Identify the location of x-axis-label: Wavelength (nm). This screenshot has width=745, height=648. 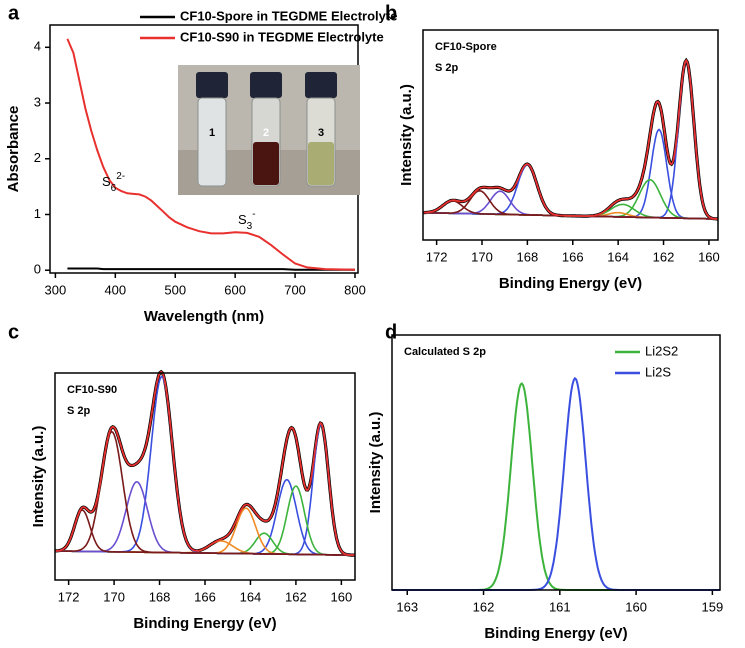
(204, 316).